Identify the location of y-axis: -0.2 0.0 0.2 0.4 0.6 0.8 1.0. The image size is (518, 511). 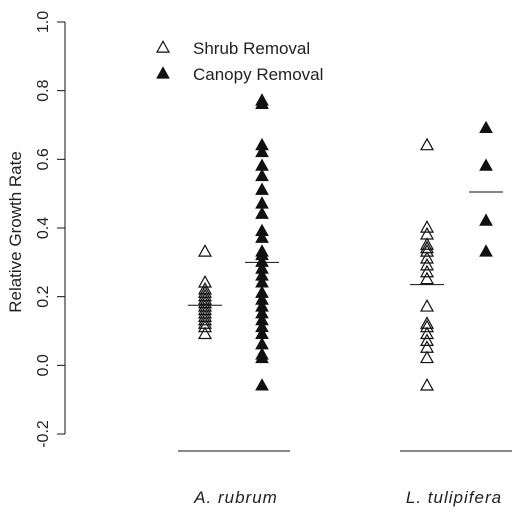
(50, 229).